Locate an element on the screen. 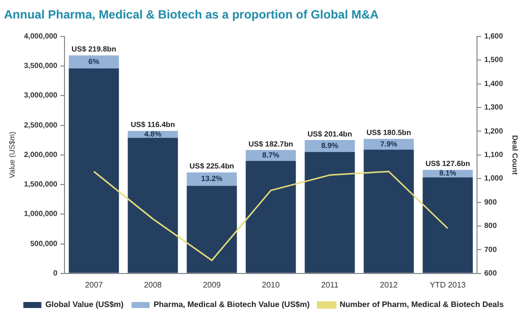 The image size is (529, 333). legend-label: Global Value (US$m) is located at coordinates (84, 305).